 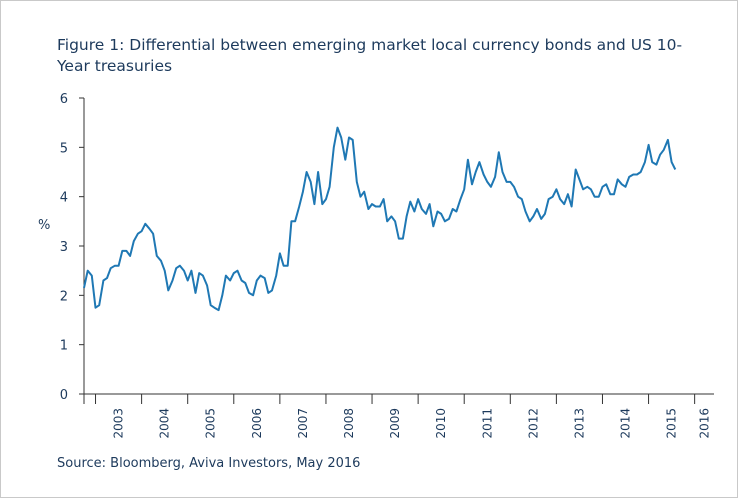 I want to click on x-tick-label: 2007, so click(x=303, y=423).